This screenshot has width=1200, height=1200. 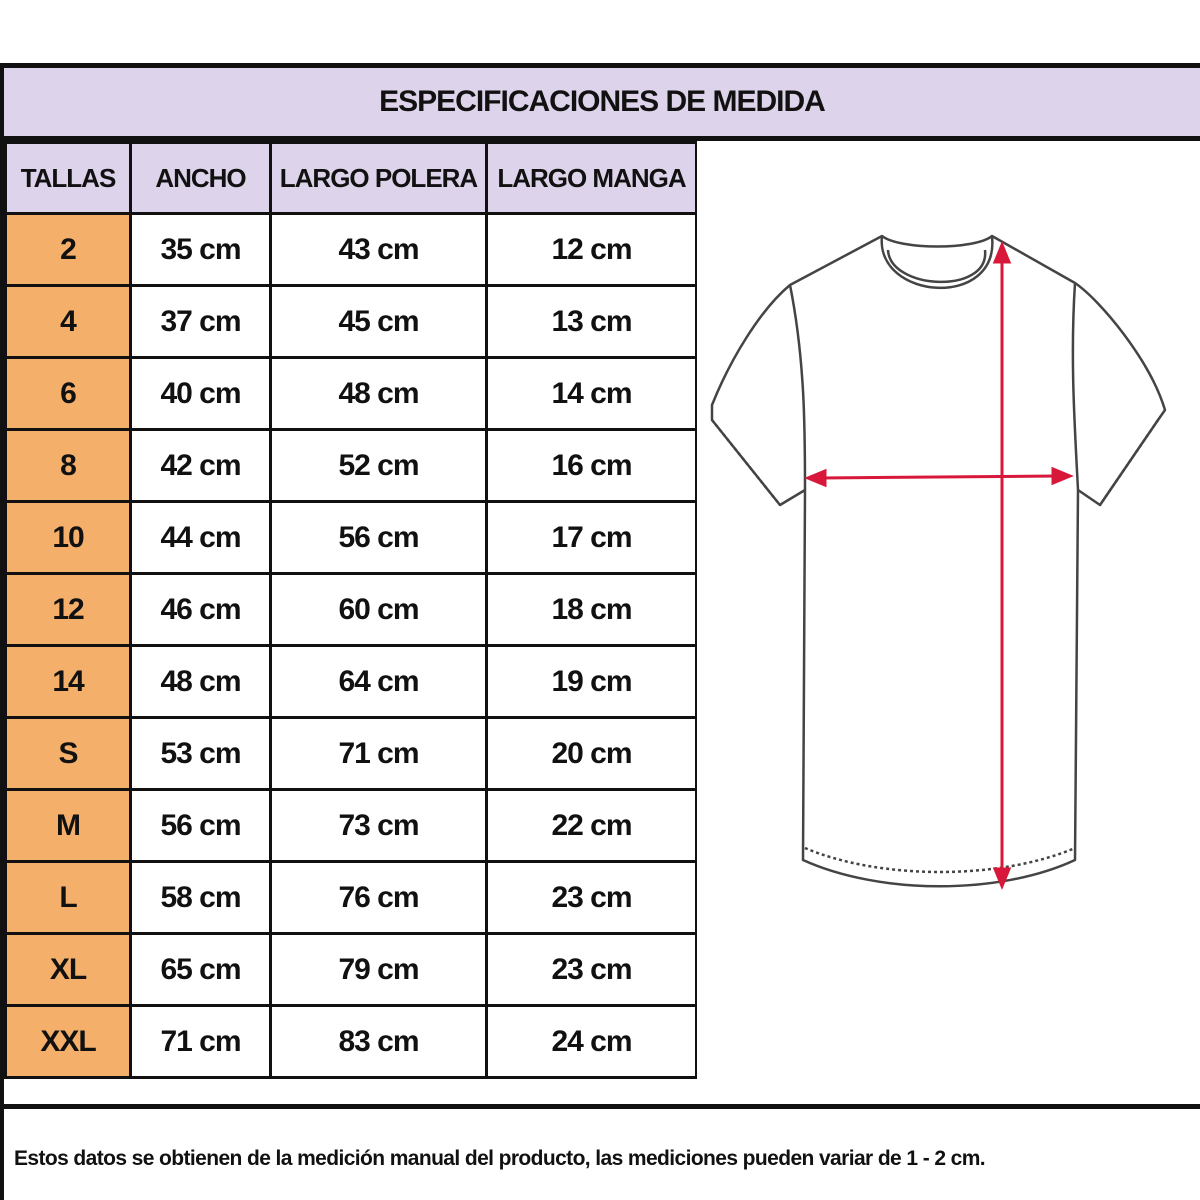 What do you see at coordinates (68, 753) in the screenshot?
I see `size-cell: S` at bounding box center [68, 753].